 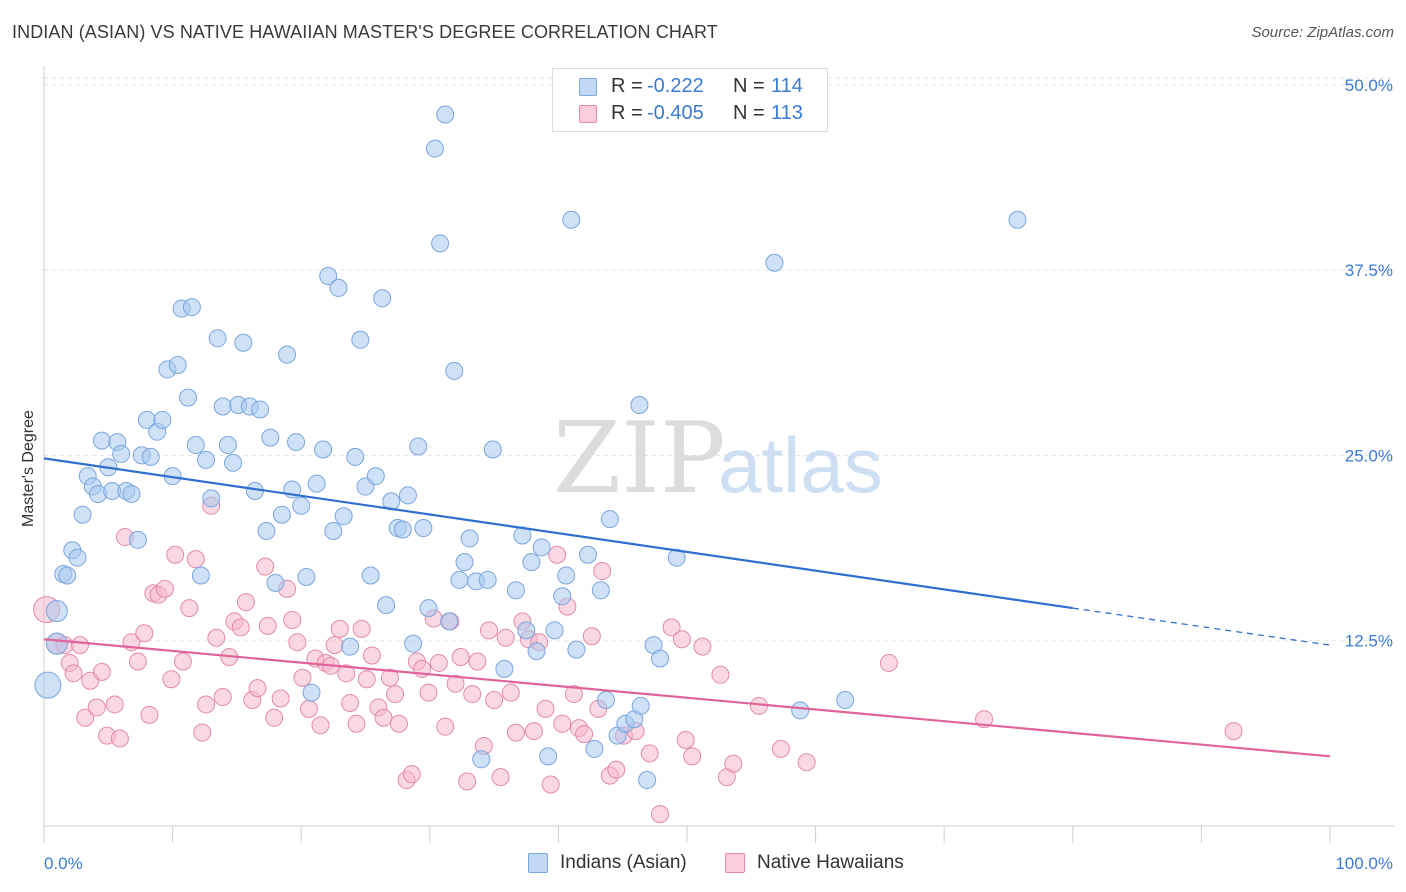 What do you see at coordinates (800, 465) in the screenshot?
I see `watermark-atlas: atlas` at bounding box center [800, 465].